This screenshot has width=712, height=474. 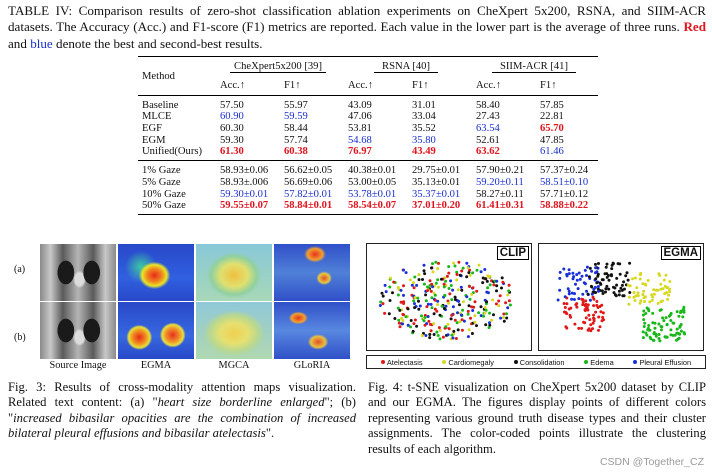 What do you see at coordinates (444, 362) in the screenshot?
I see `legend-dot-icon` at bounding box center [444, 362].